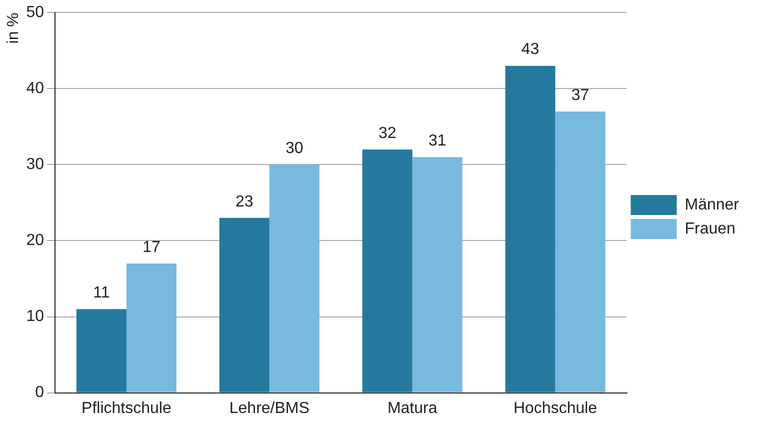 This screenshot has height=424, width=759. Describe the element at coordinates (530, 49) in the screenshot. I see `data-label: 43` at that location.